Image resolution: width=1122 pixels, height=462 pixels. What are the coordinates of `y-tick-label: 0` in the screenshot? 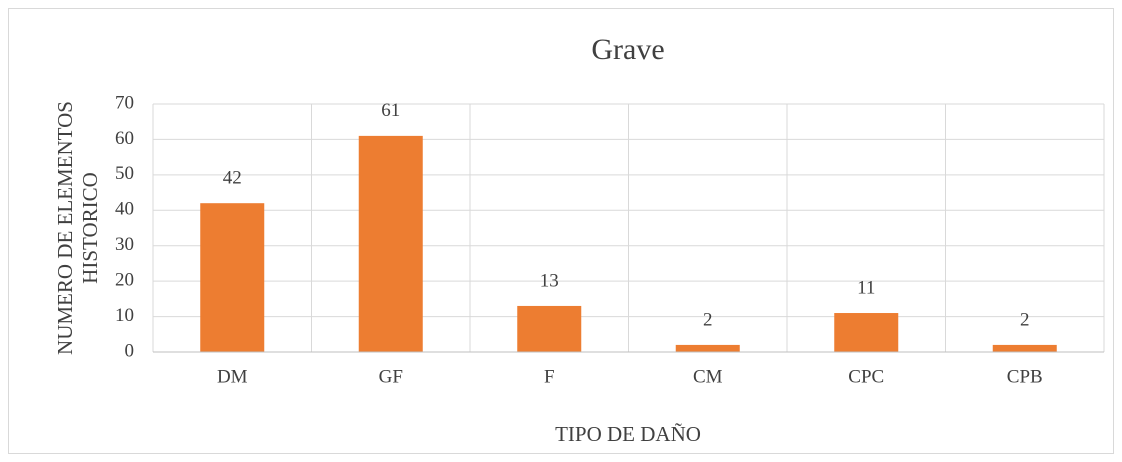 It's located at (130, 350).